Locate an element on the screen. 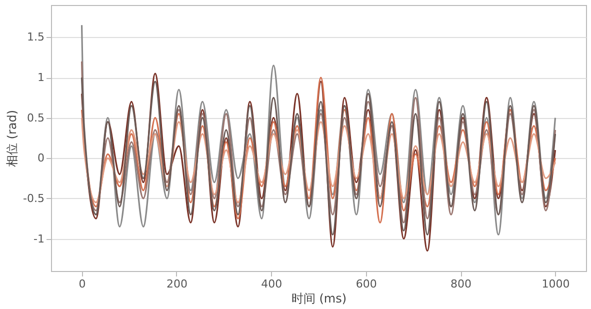  x-tick-label: 0 is located at coordinates (82, 284).